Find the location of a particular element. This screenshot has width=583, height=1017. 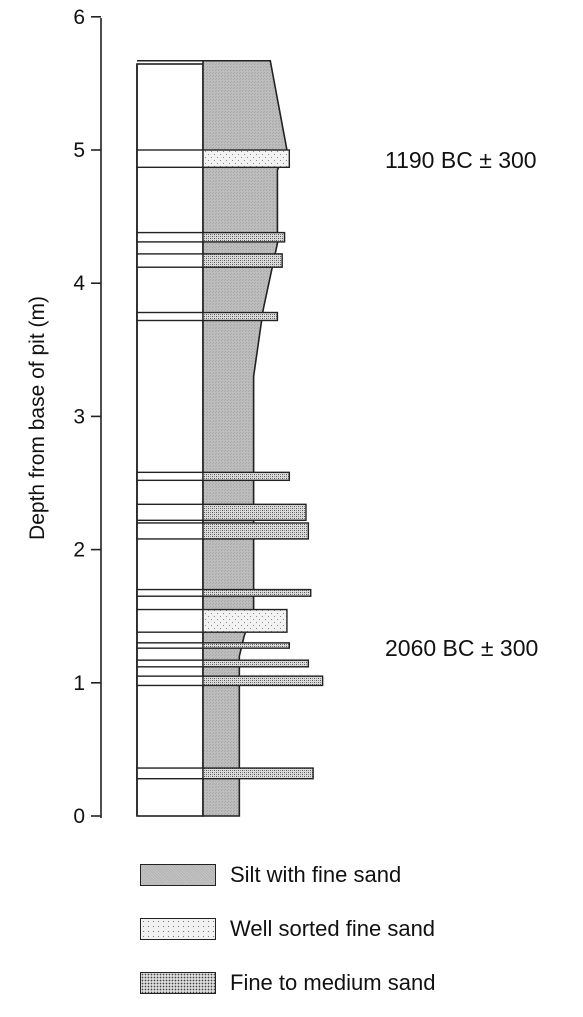

tick-label: 1 is located at coordinates (79, 683).